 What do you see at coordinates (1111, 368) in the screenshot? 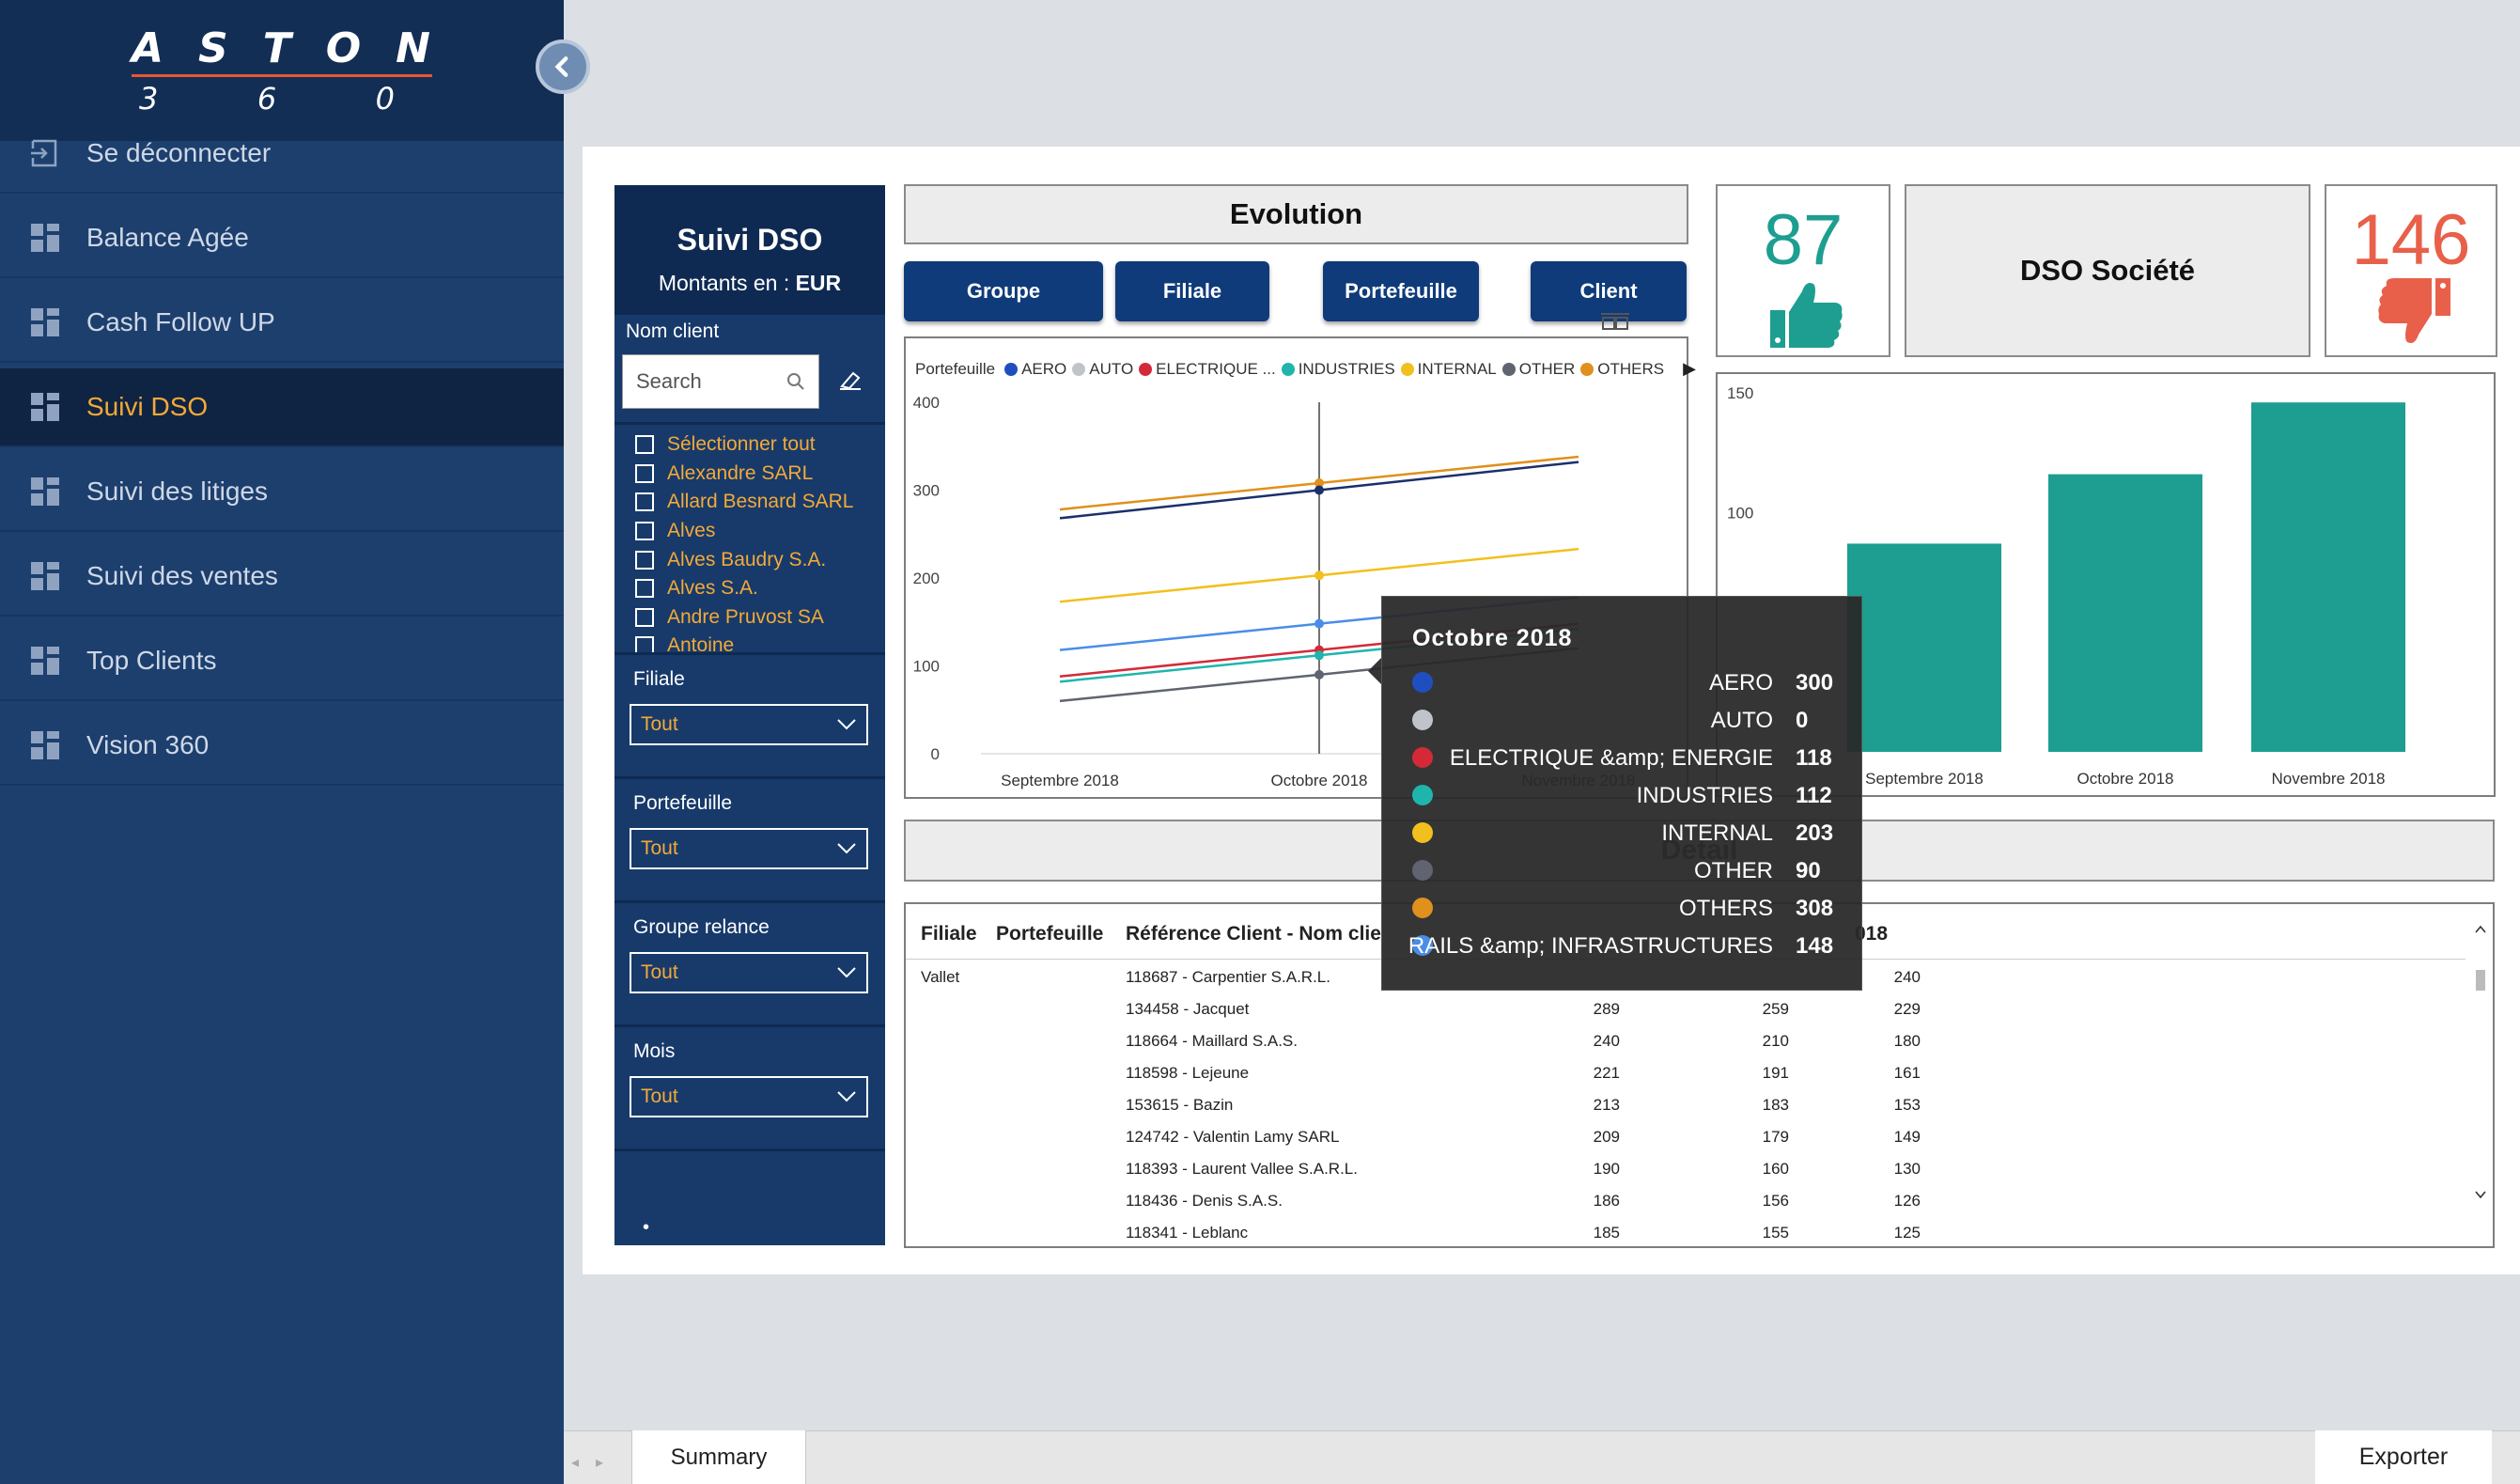
I see `legend-label: AUTO` at bounding box center [1111, 368].